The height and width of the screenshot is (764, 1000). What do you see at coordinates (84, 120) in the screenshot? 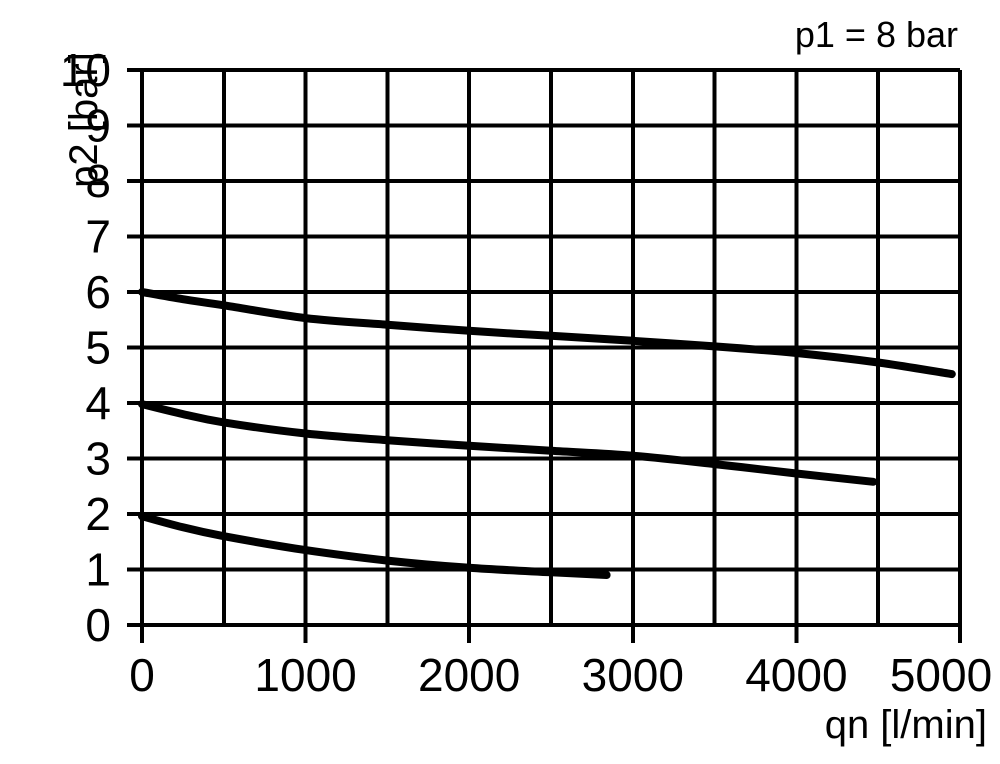
I see `y-axis-label: p2 [bar]` at bounding box center [84, 120].